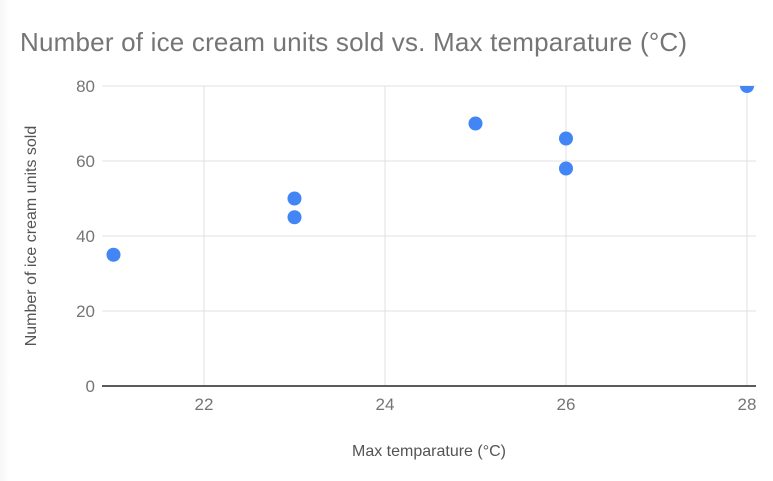 Image resolution: width=773 pixels, height=481 pixels. What do you see at coordinates (85, 236) in the screenshot?
I see `y-tick-label: 40` at bounding box center [85, 236].